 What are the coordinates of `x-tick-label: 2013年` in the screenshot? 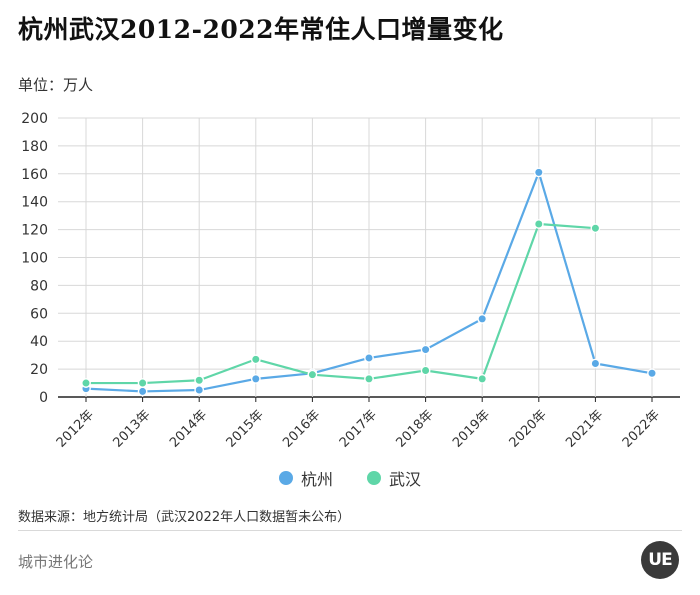 It's located at (131, 428).